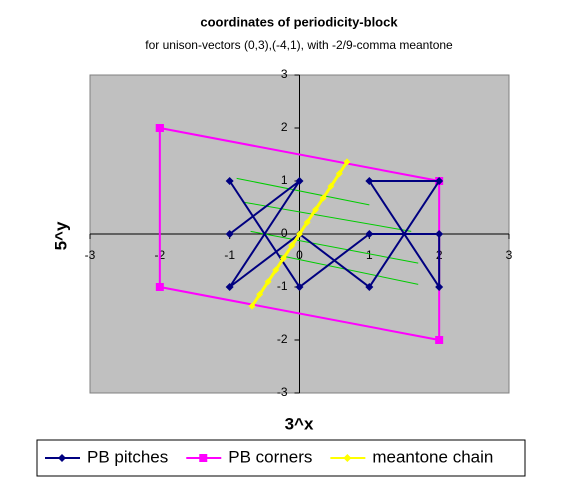 The width and height of the screenshot is (571, 486). What do you see at coordinates (432, 456) in the screenshot?
I see `legend-label: meantone chain` at bounding box center [432, 456].